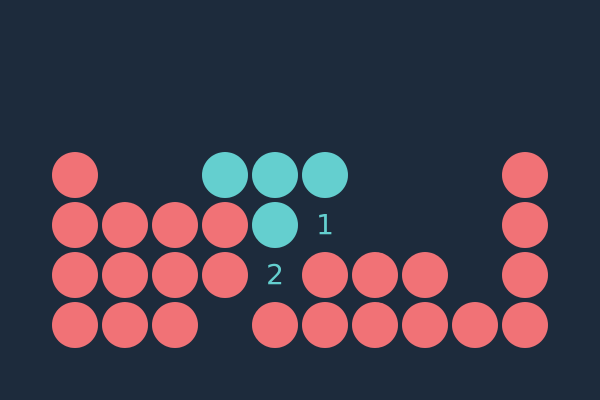 The height and width of the screenshot is (400, 600). I want to click on drop-marker-2: 2, so click(275, 274).